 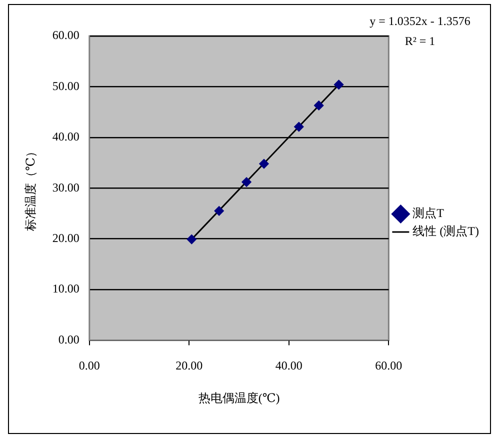 What do you see at coordinates (420, 21) in the screenshot?
I see `text: y = 1.0352x - 1.3576` at bounding box center [420, 21].